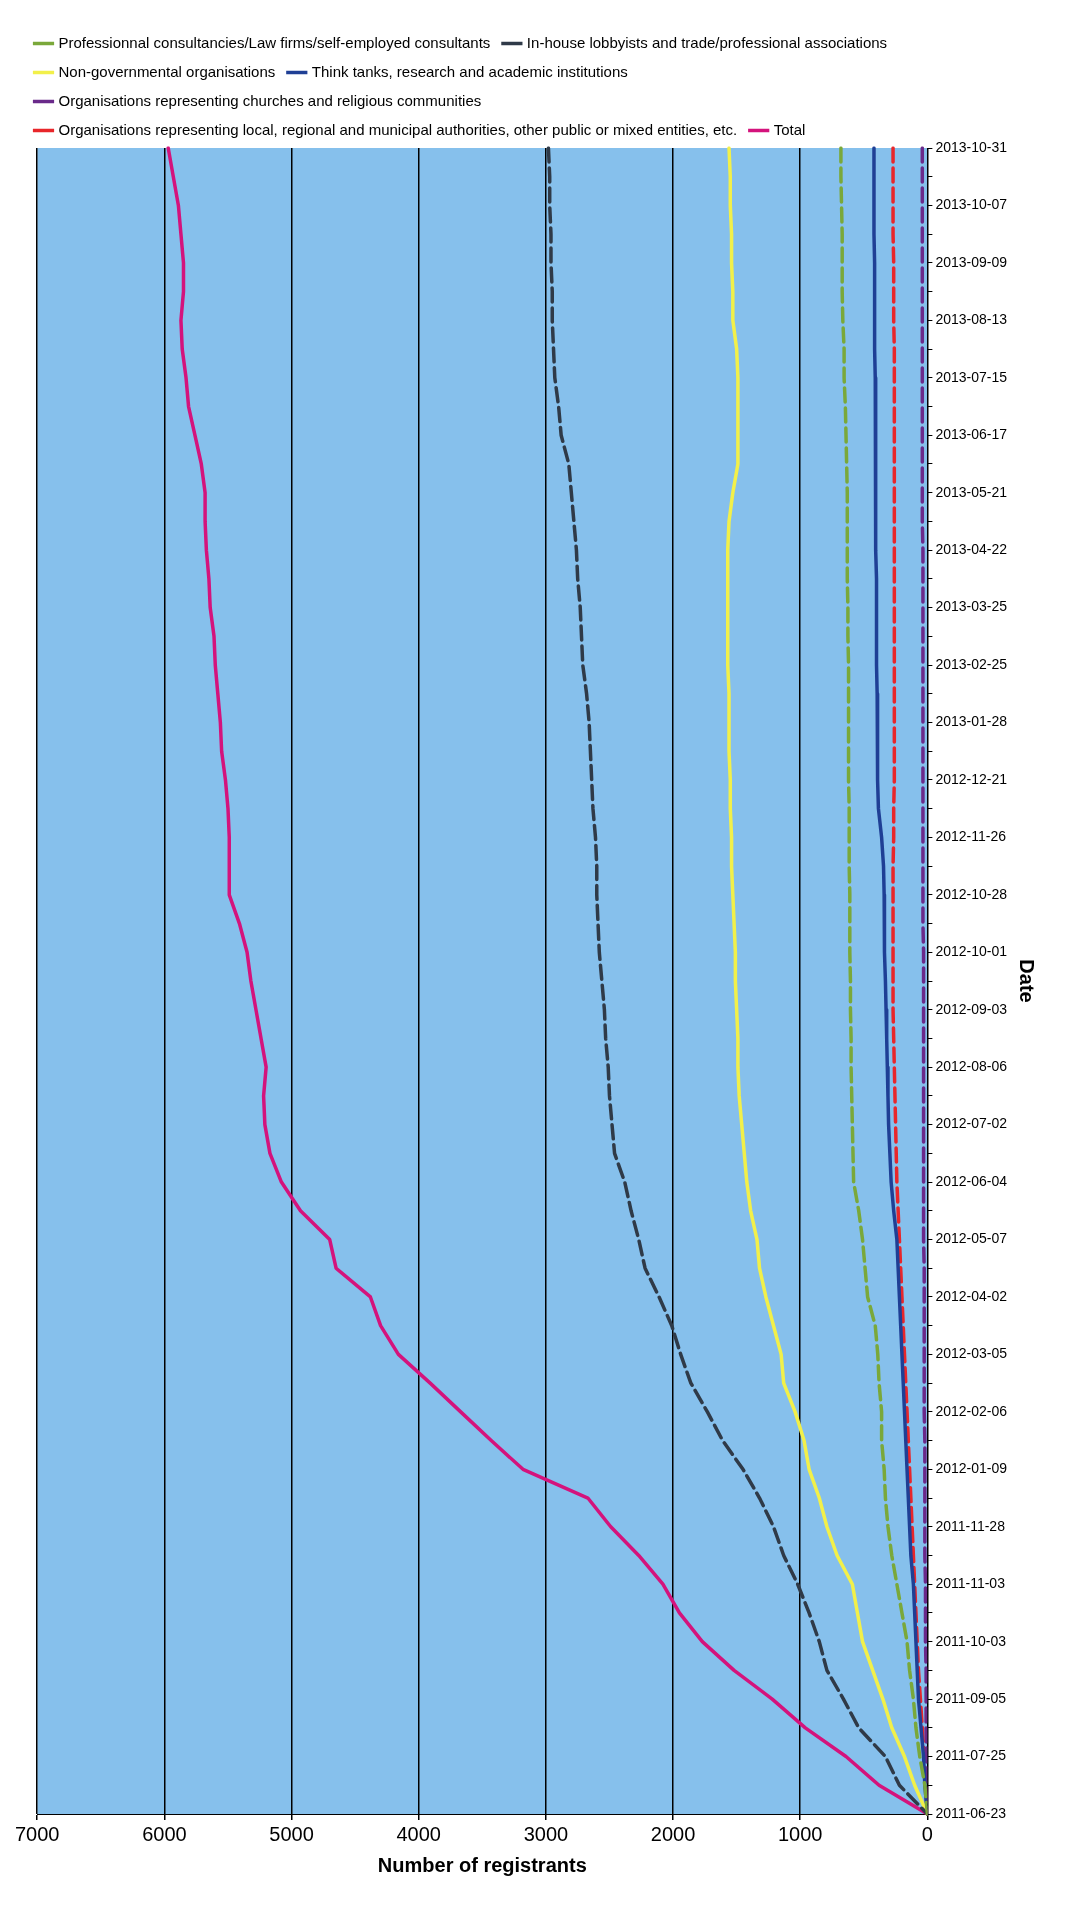  What do you see at coordinates (971, 1353) in the screenshot?
I see `y-tick-label: 2012-03-05` at bounding box center [971, 1353].